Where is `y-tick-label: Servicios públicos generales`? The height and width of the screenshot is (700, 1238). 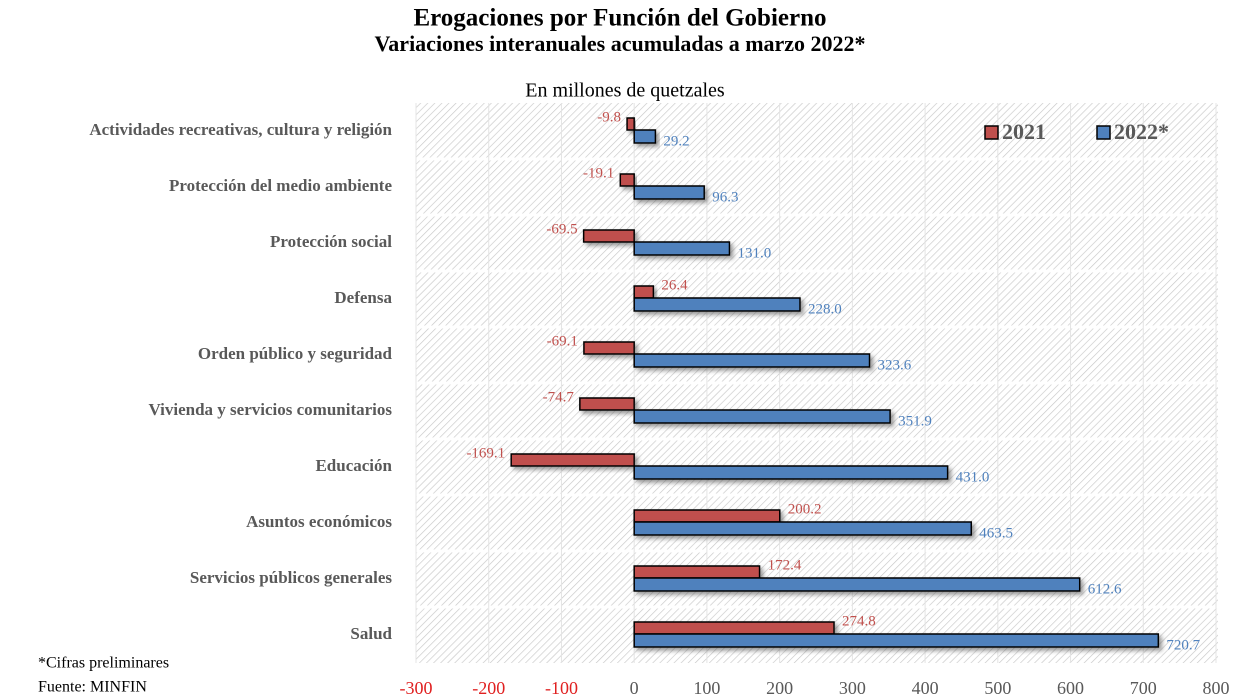
y-tick-label: Servicios públicos generales is located at coordinates (291, 577).